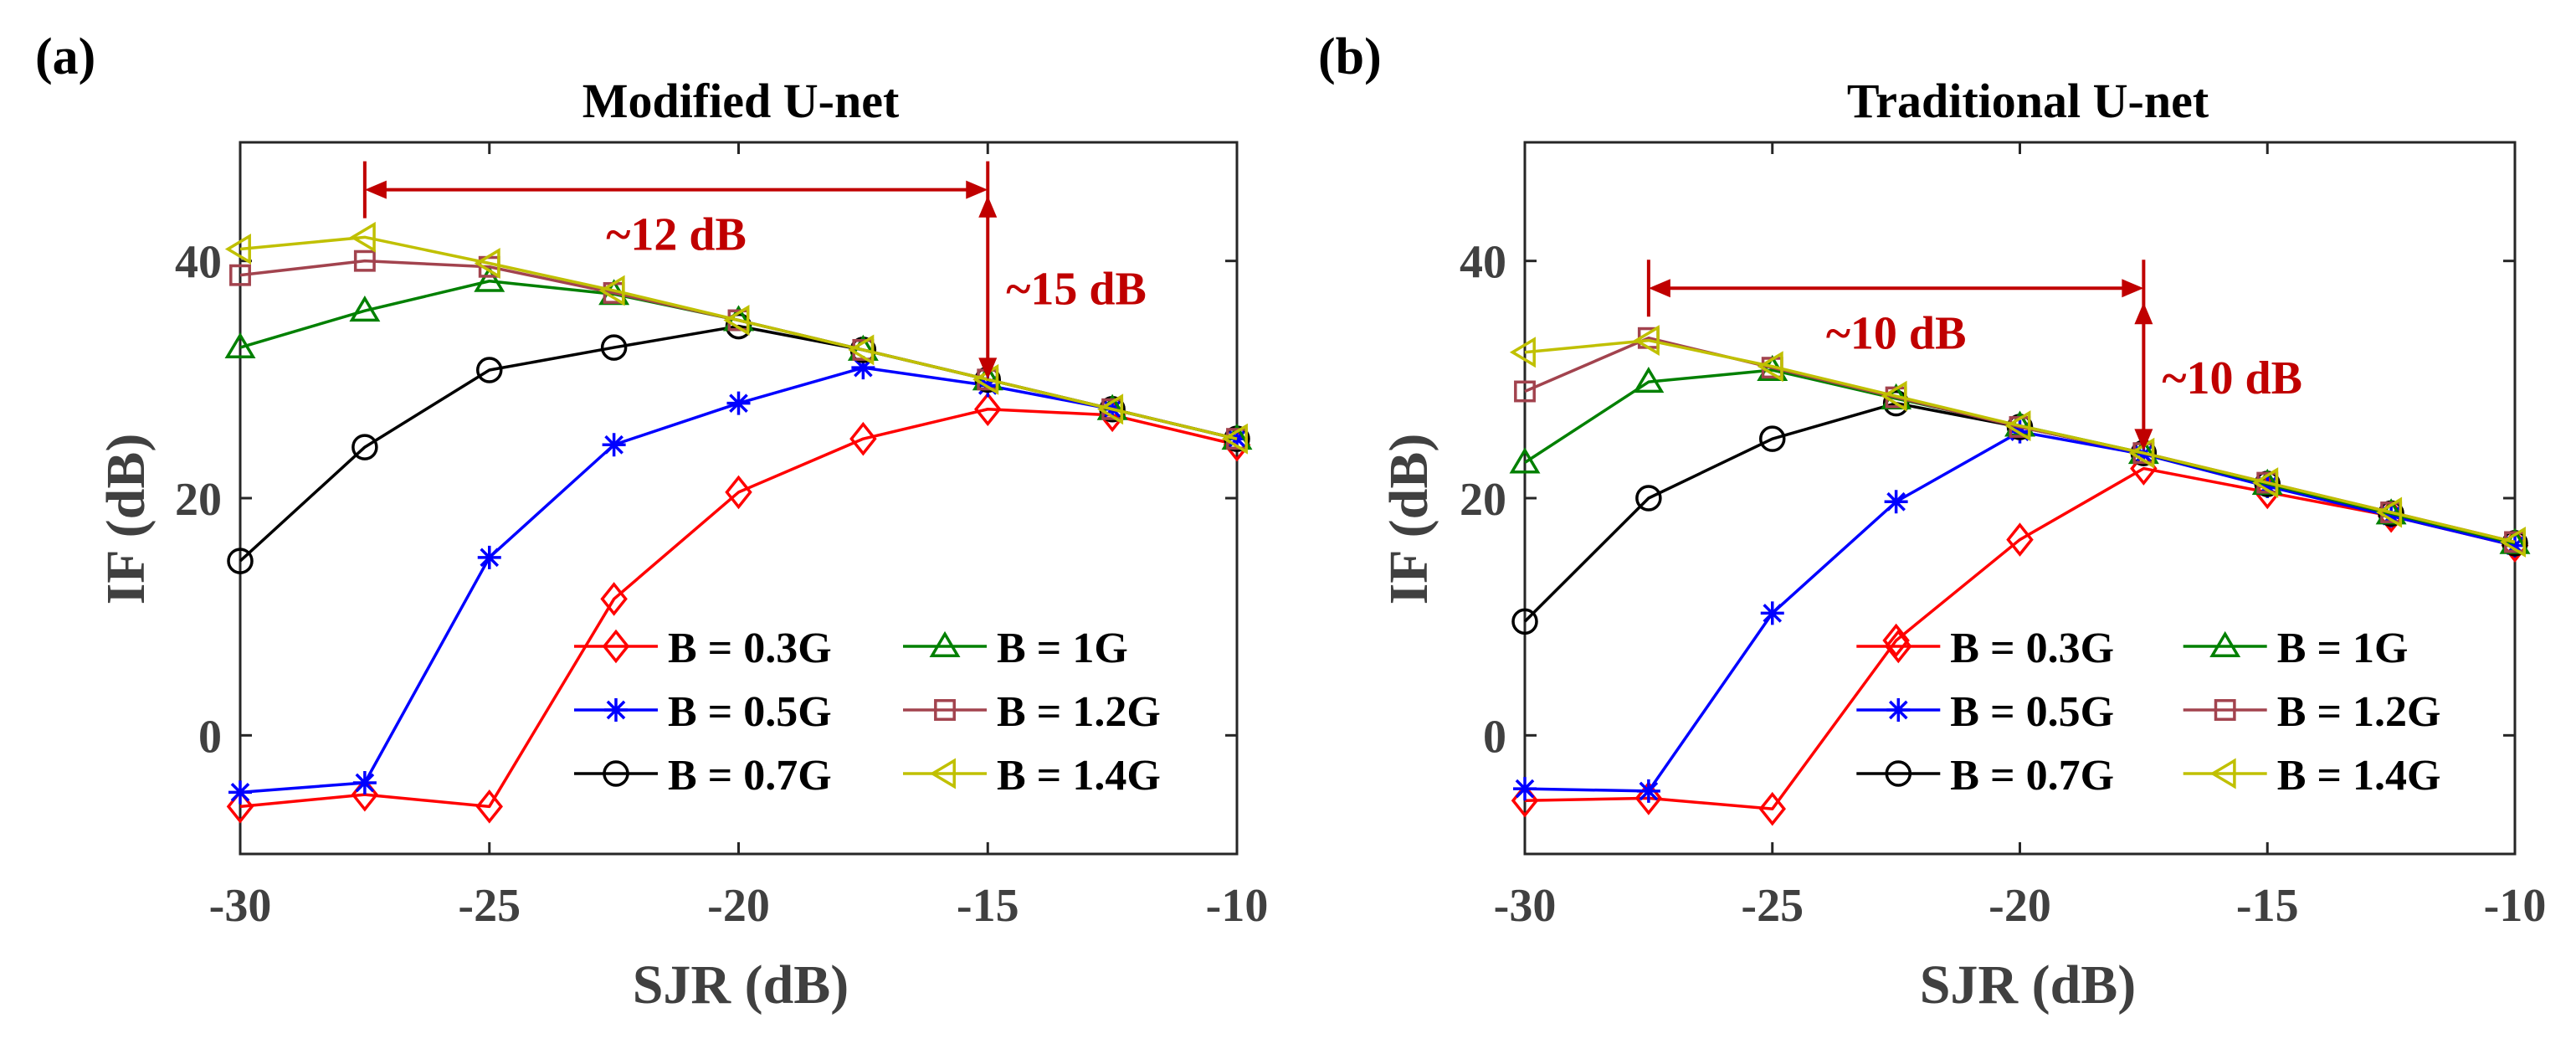  Describe the element at coordinates (676, 211) in the screenshot. I see `annotation: ~12 dB` at that location.